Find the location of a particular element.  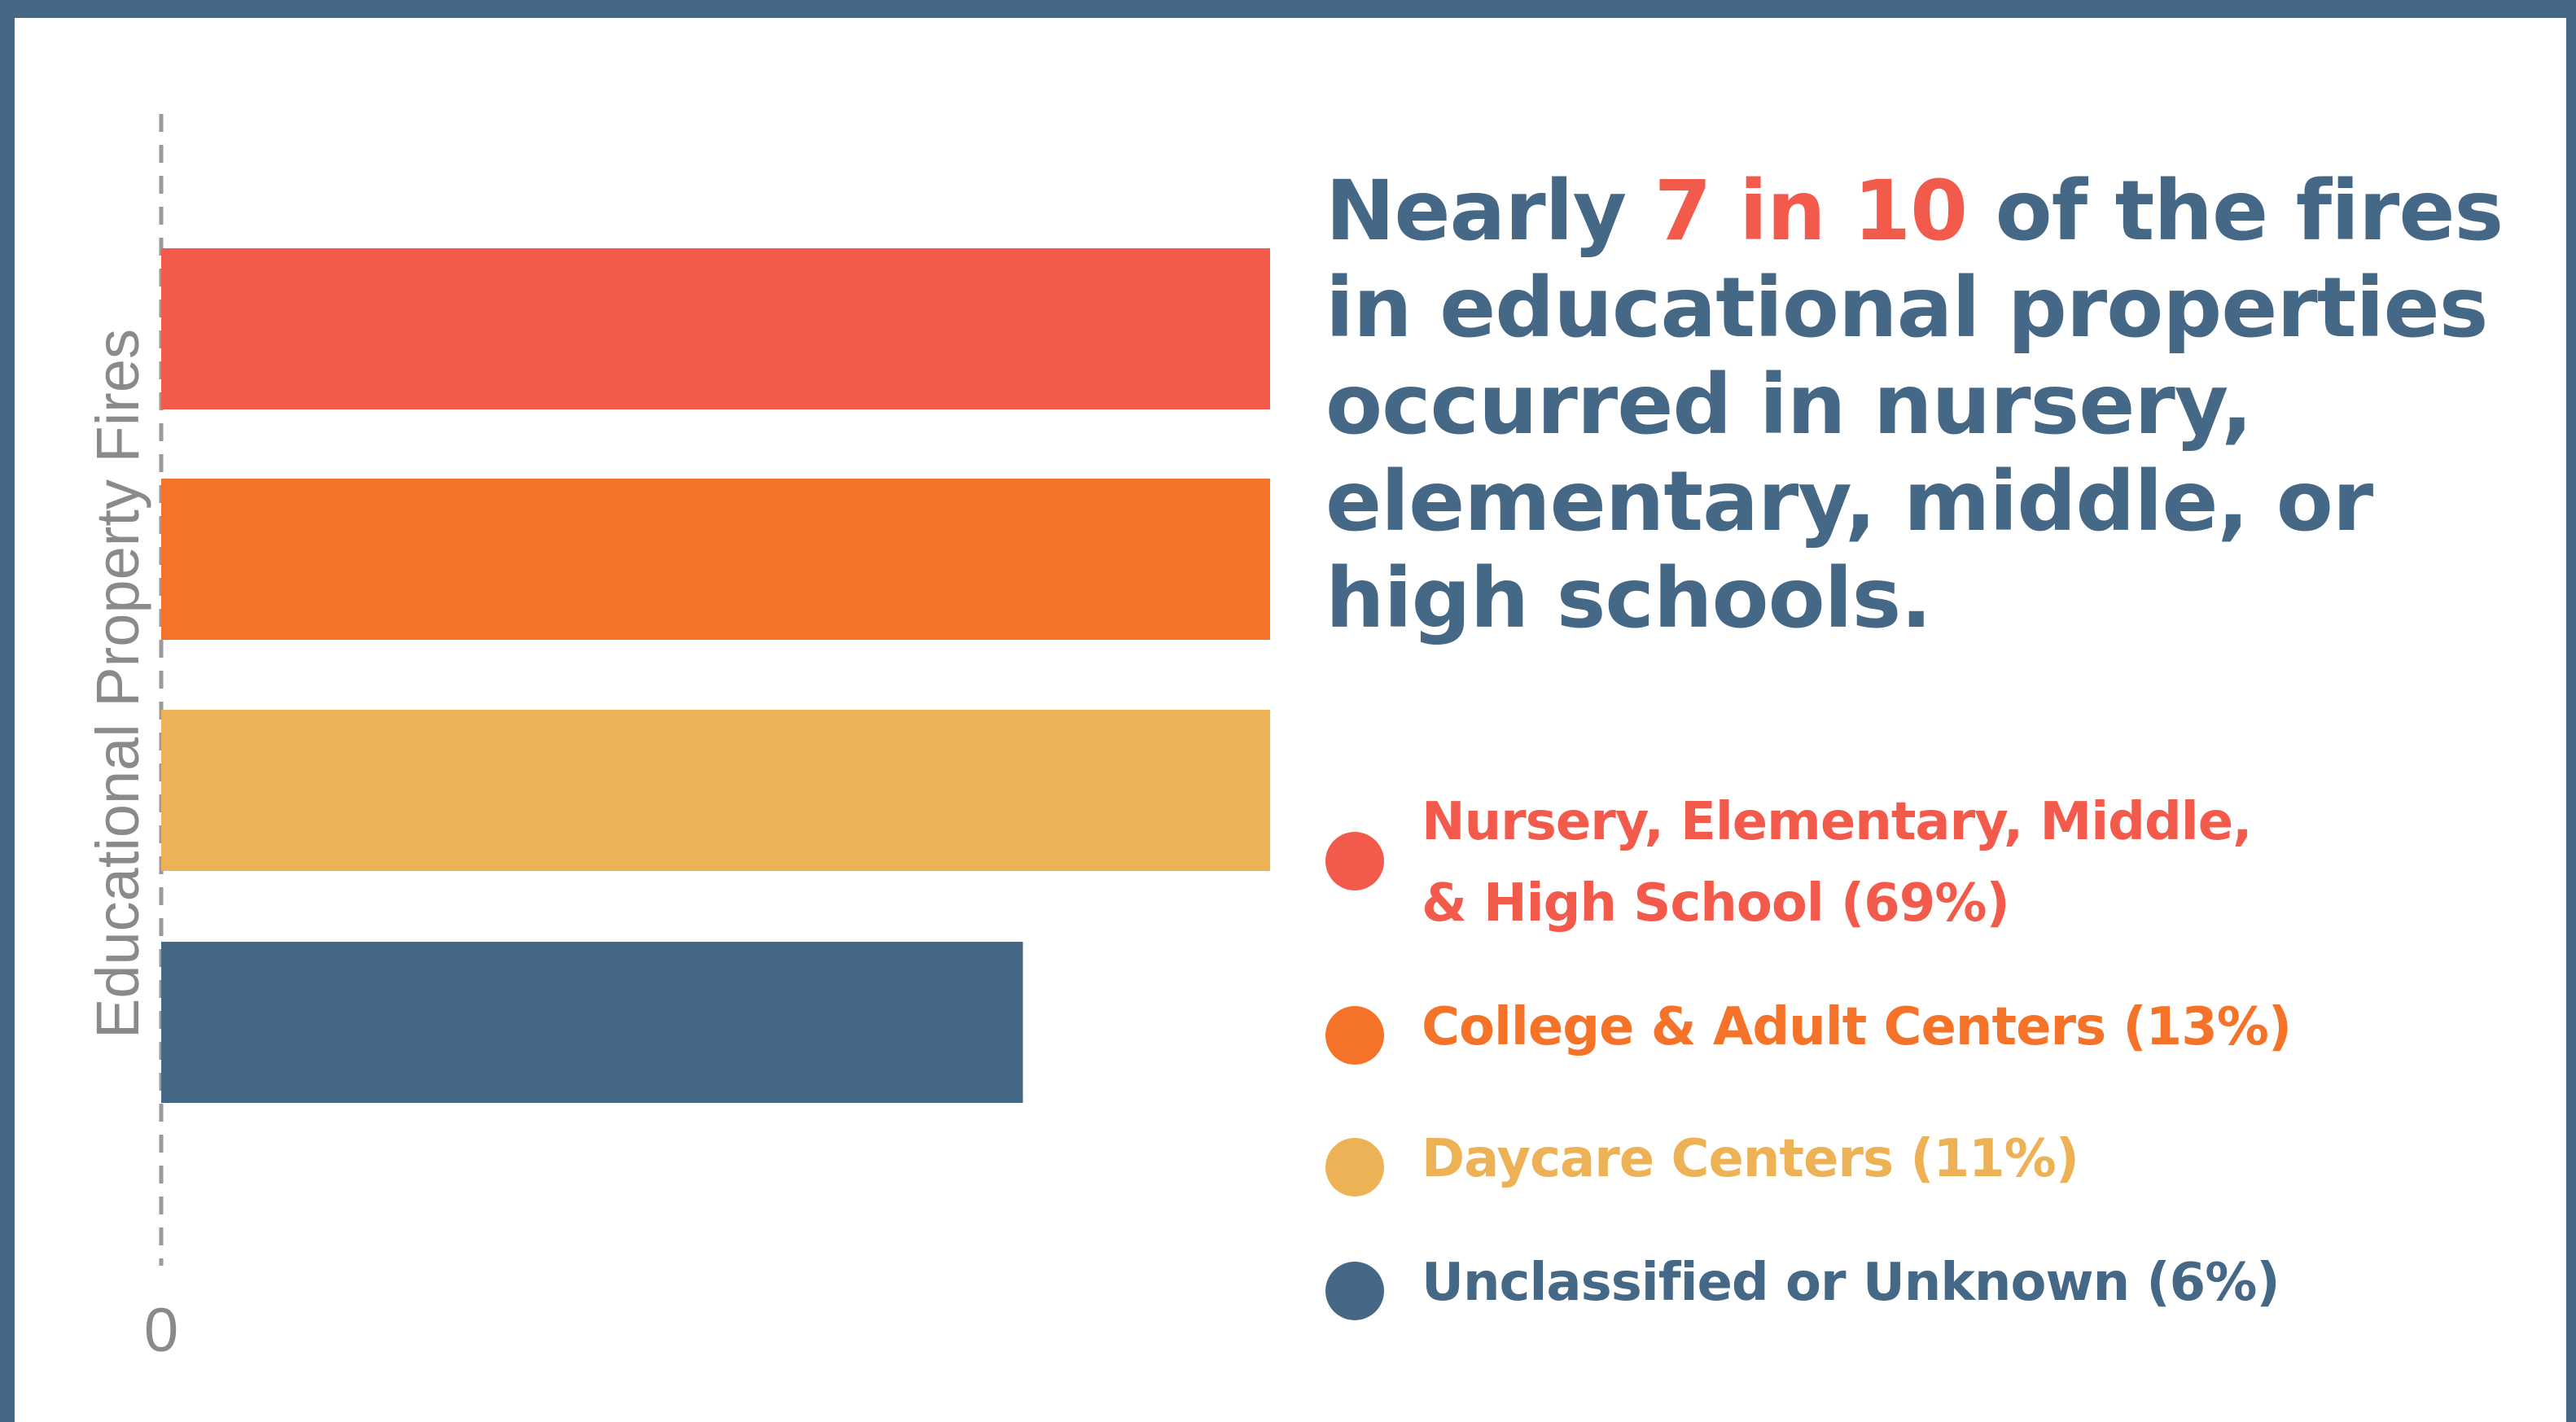

x-tick-labels: 010203040506070 is located at coordinates (161, 1330).